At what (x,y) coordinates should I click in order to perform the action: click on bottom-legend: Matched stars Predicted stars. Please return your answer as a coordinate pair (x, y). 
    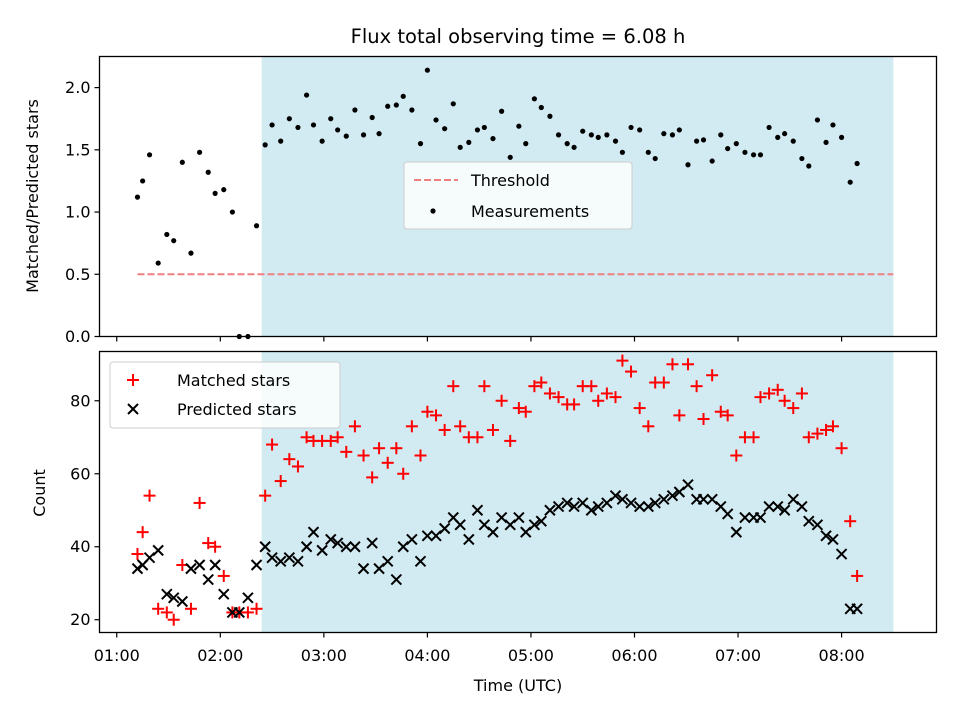
    Looking at the image, I should click on (225, 395).